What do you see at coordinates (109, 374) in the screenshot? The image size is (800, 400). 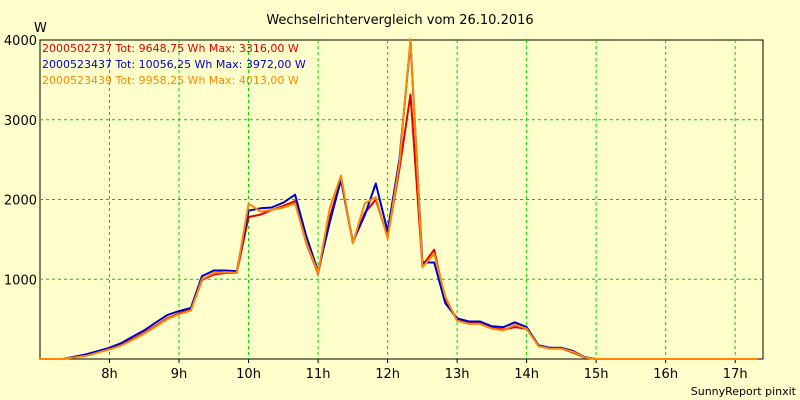 I see `x-tick-label: 8h` at bounding box center [109, 374].